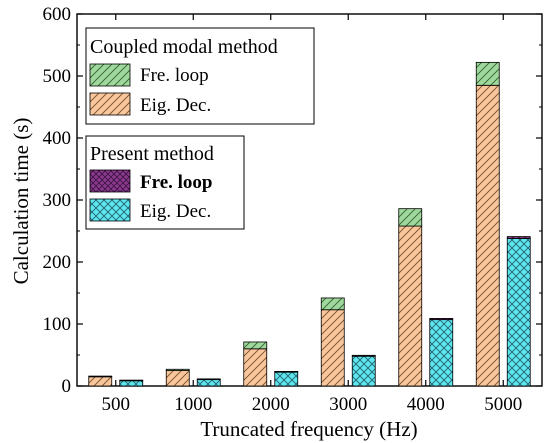 The height and width of the screenshot is (443, 550). Describe the element at coordinates (184, 47) in the screenshot. I see `legend-title: Coupled modal method` at that location.